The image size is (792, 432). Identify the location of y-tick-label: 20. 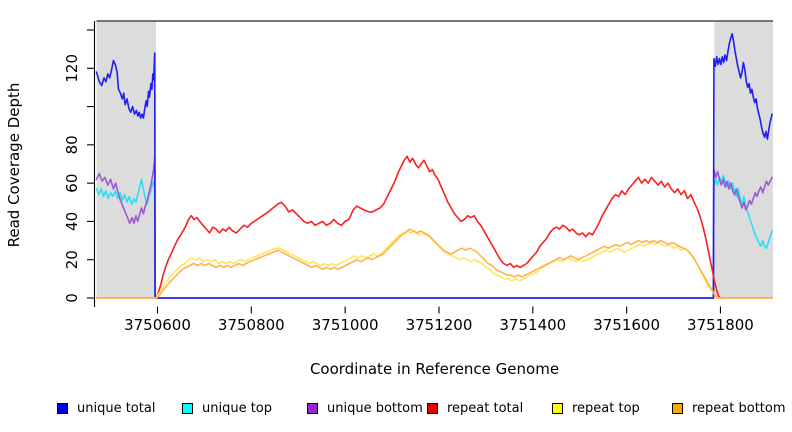
(72, 259).